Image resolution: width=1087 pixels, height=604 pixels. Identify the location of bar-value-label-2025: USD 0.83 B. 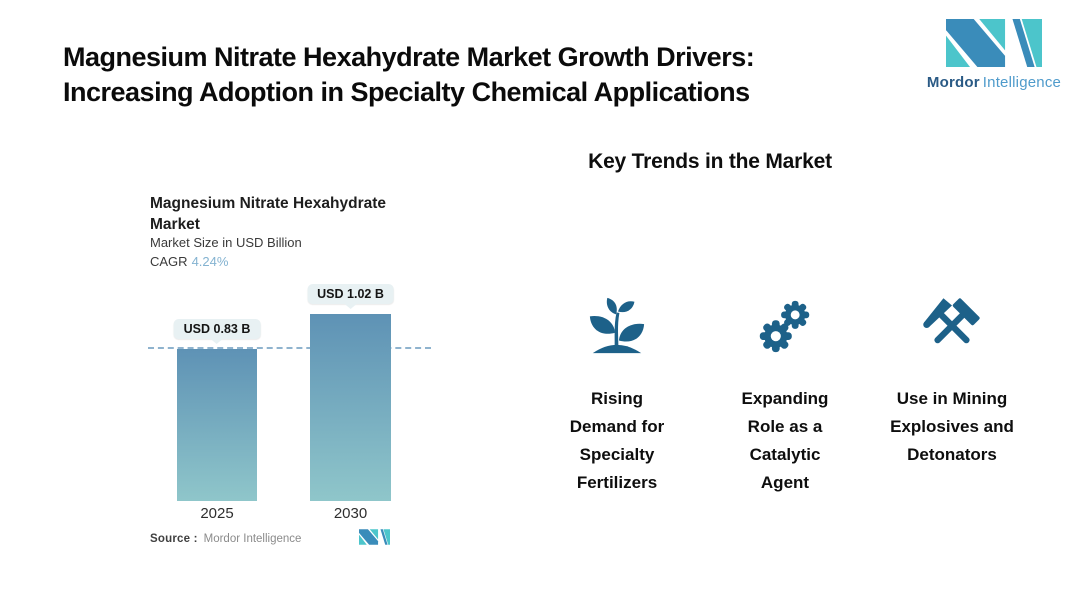
(217, 329).